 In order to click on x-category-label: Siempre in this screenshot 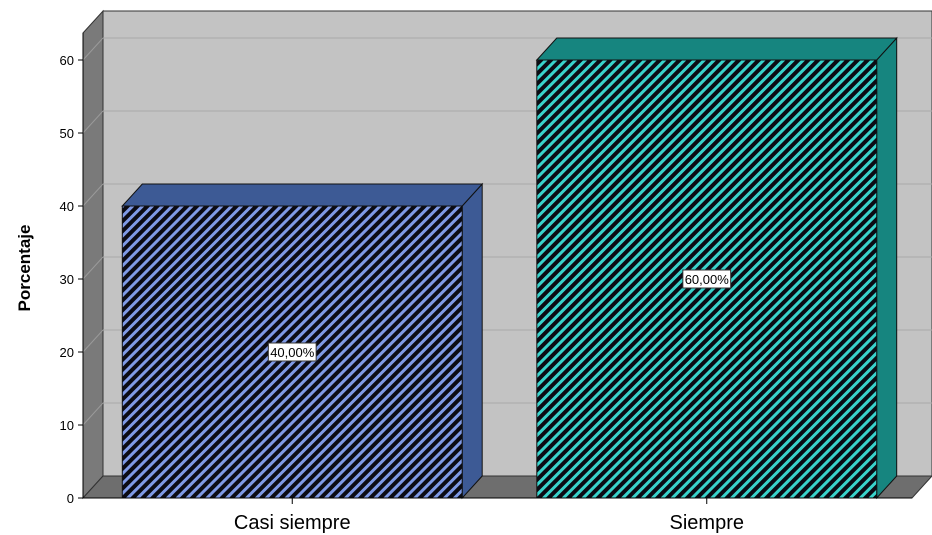, I will do `click(707, 523)`.